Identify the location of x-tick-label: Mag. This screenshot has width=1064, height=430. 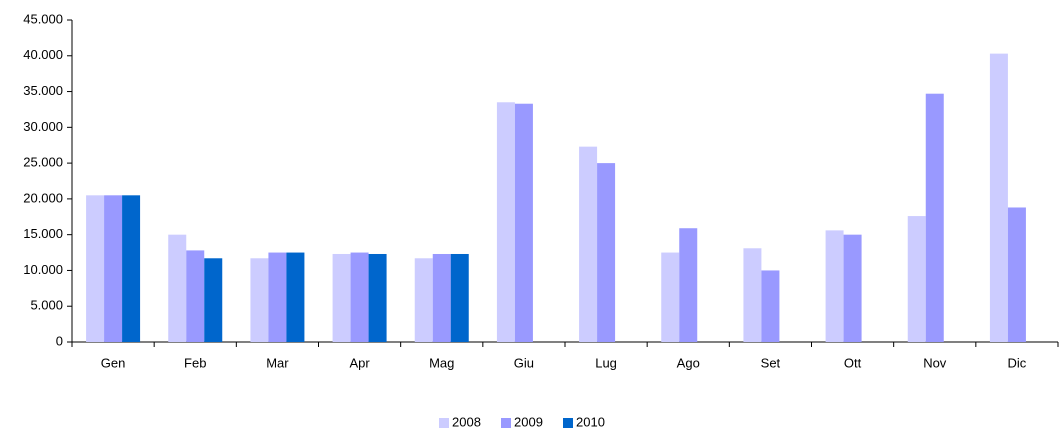
(441, 362).